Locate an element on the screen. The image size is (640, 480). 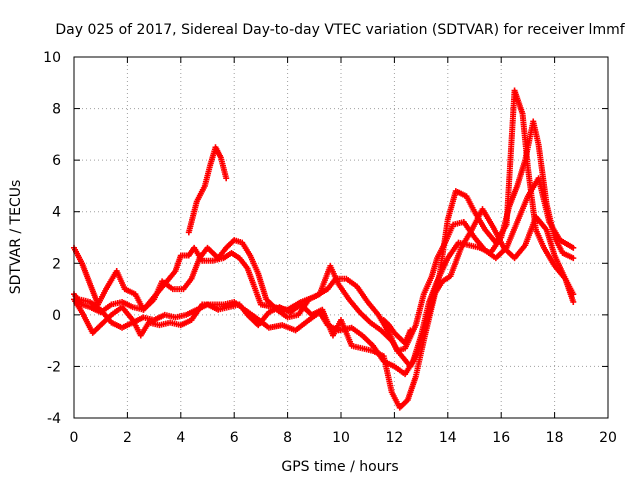
y-tick-label: 2 is located at coordinates (56, 264).